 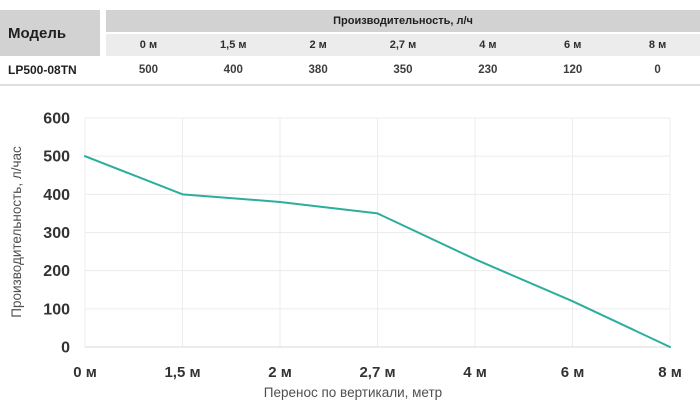 What do you see at coordinates (148, 45) in the screenshot?
I see `distance-header-cell: 0 м` at bounding box center [148, 45].